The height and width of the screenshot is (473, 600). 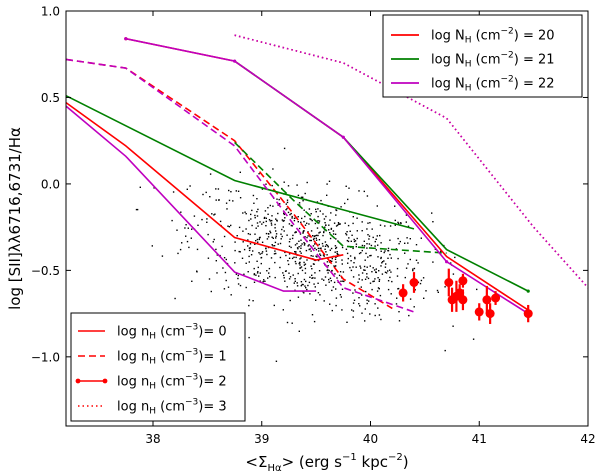 I want to click on obs-point, so click(x=496, y=298).